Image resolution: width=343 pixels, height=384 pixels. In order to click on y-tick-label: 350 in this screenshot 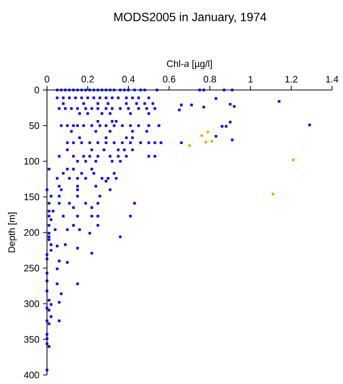, I will do `click(32, 339)`.